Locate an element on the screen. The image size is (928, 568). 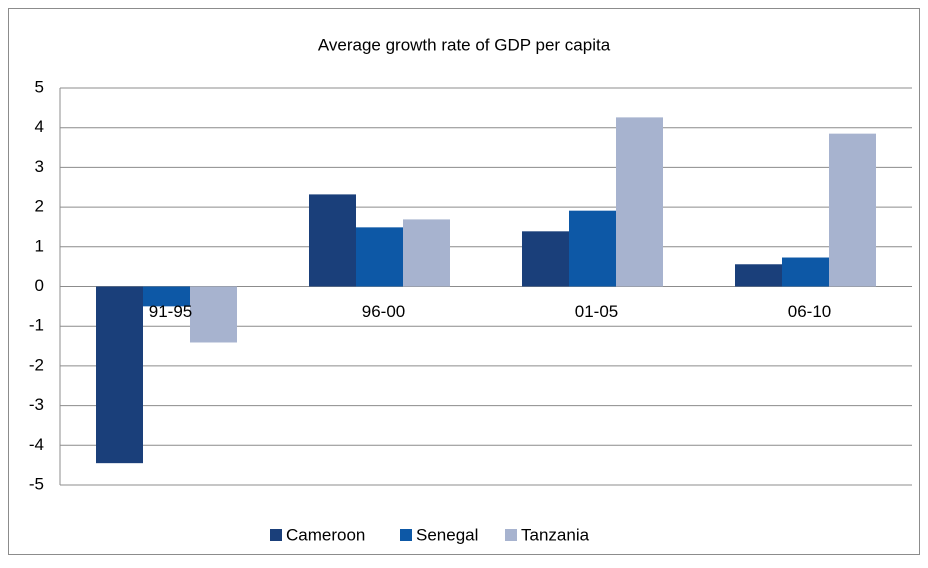
y-tick-label: -1 is located at coordinates (36, 325).